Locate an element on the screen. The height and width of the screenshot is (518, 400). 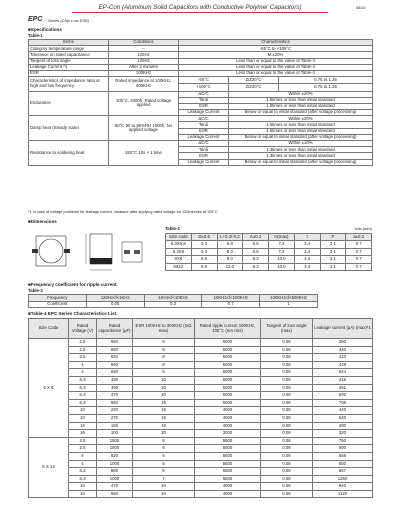
value-cell: 448 is located at coordinates (342, 365).